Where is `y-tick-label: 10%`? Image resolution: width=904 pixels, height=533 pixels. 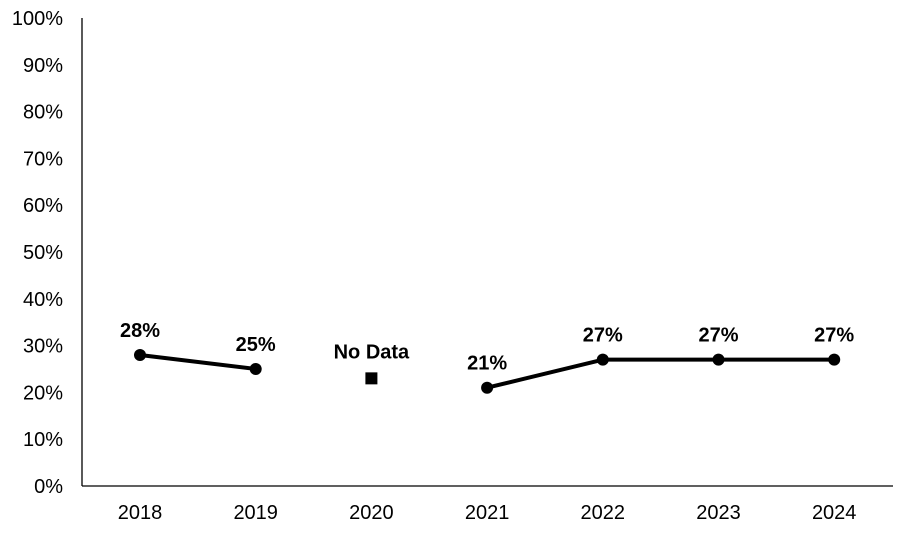 y-tick-label: 10% is located at coordinates (43, 440).